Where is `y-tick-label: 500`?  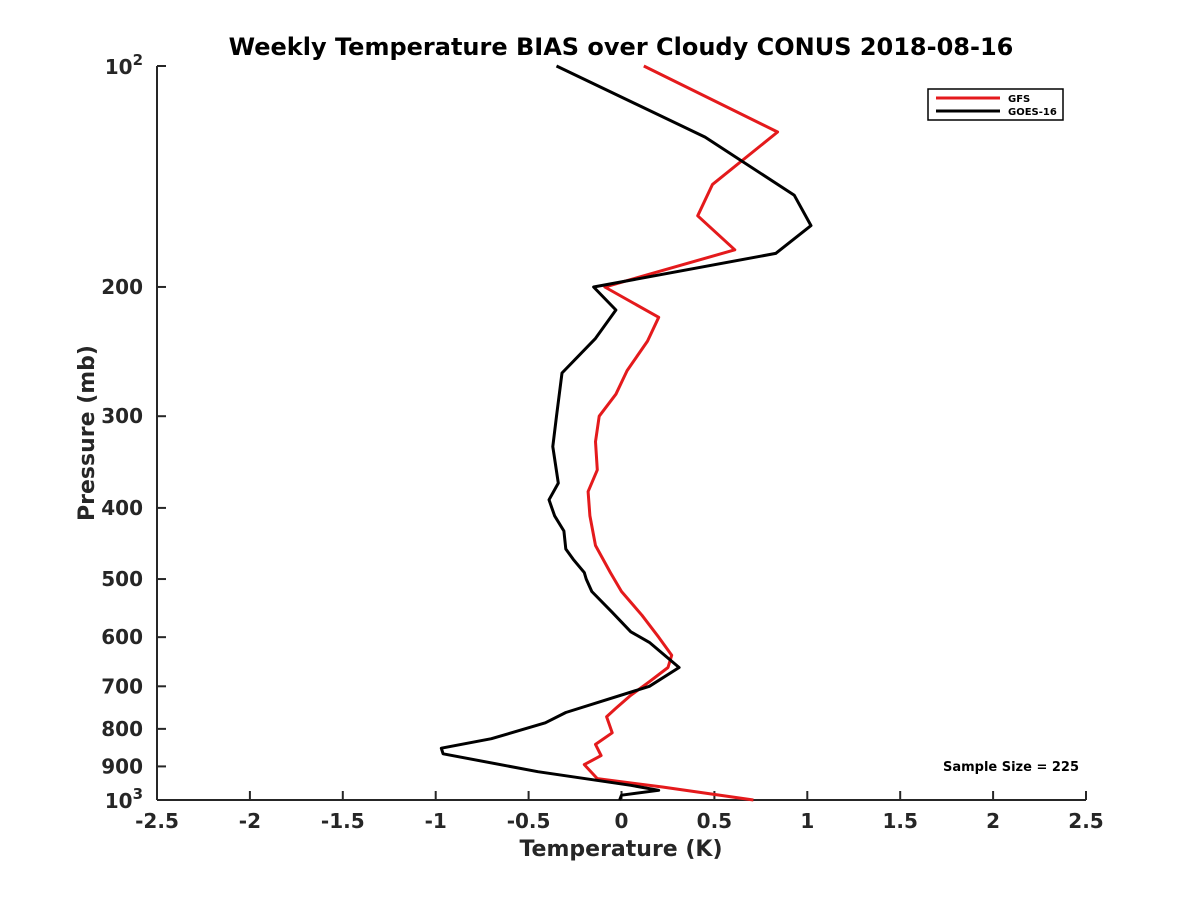
y-tick-label: 500 is located at coordinates (122, 579).